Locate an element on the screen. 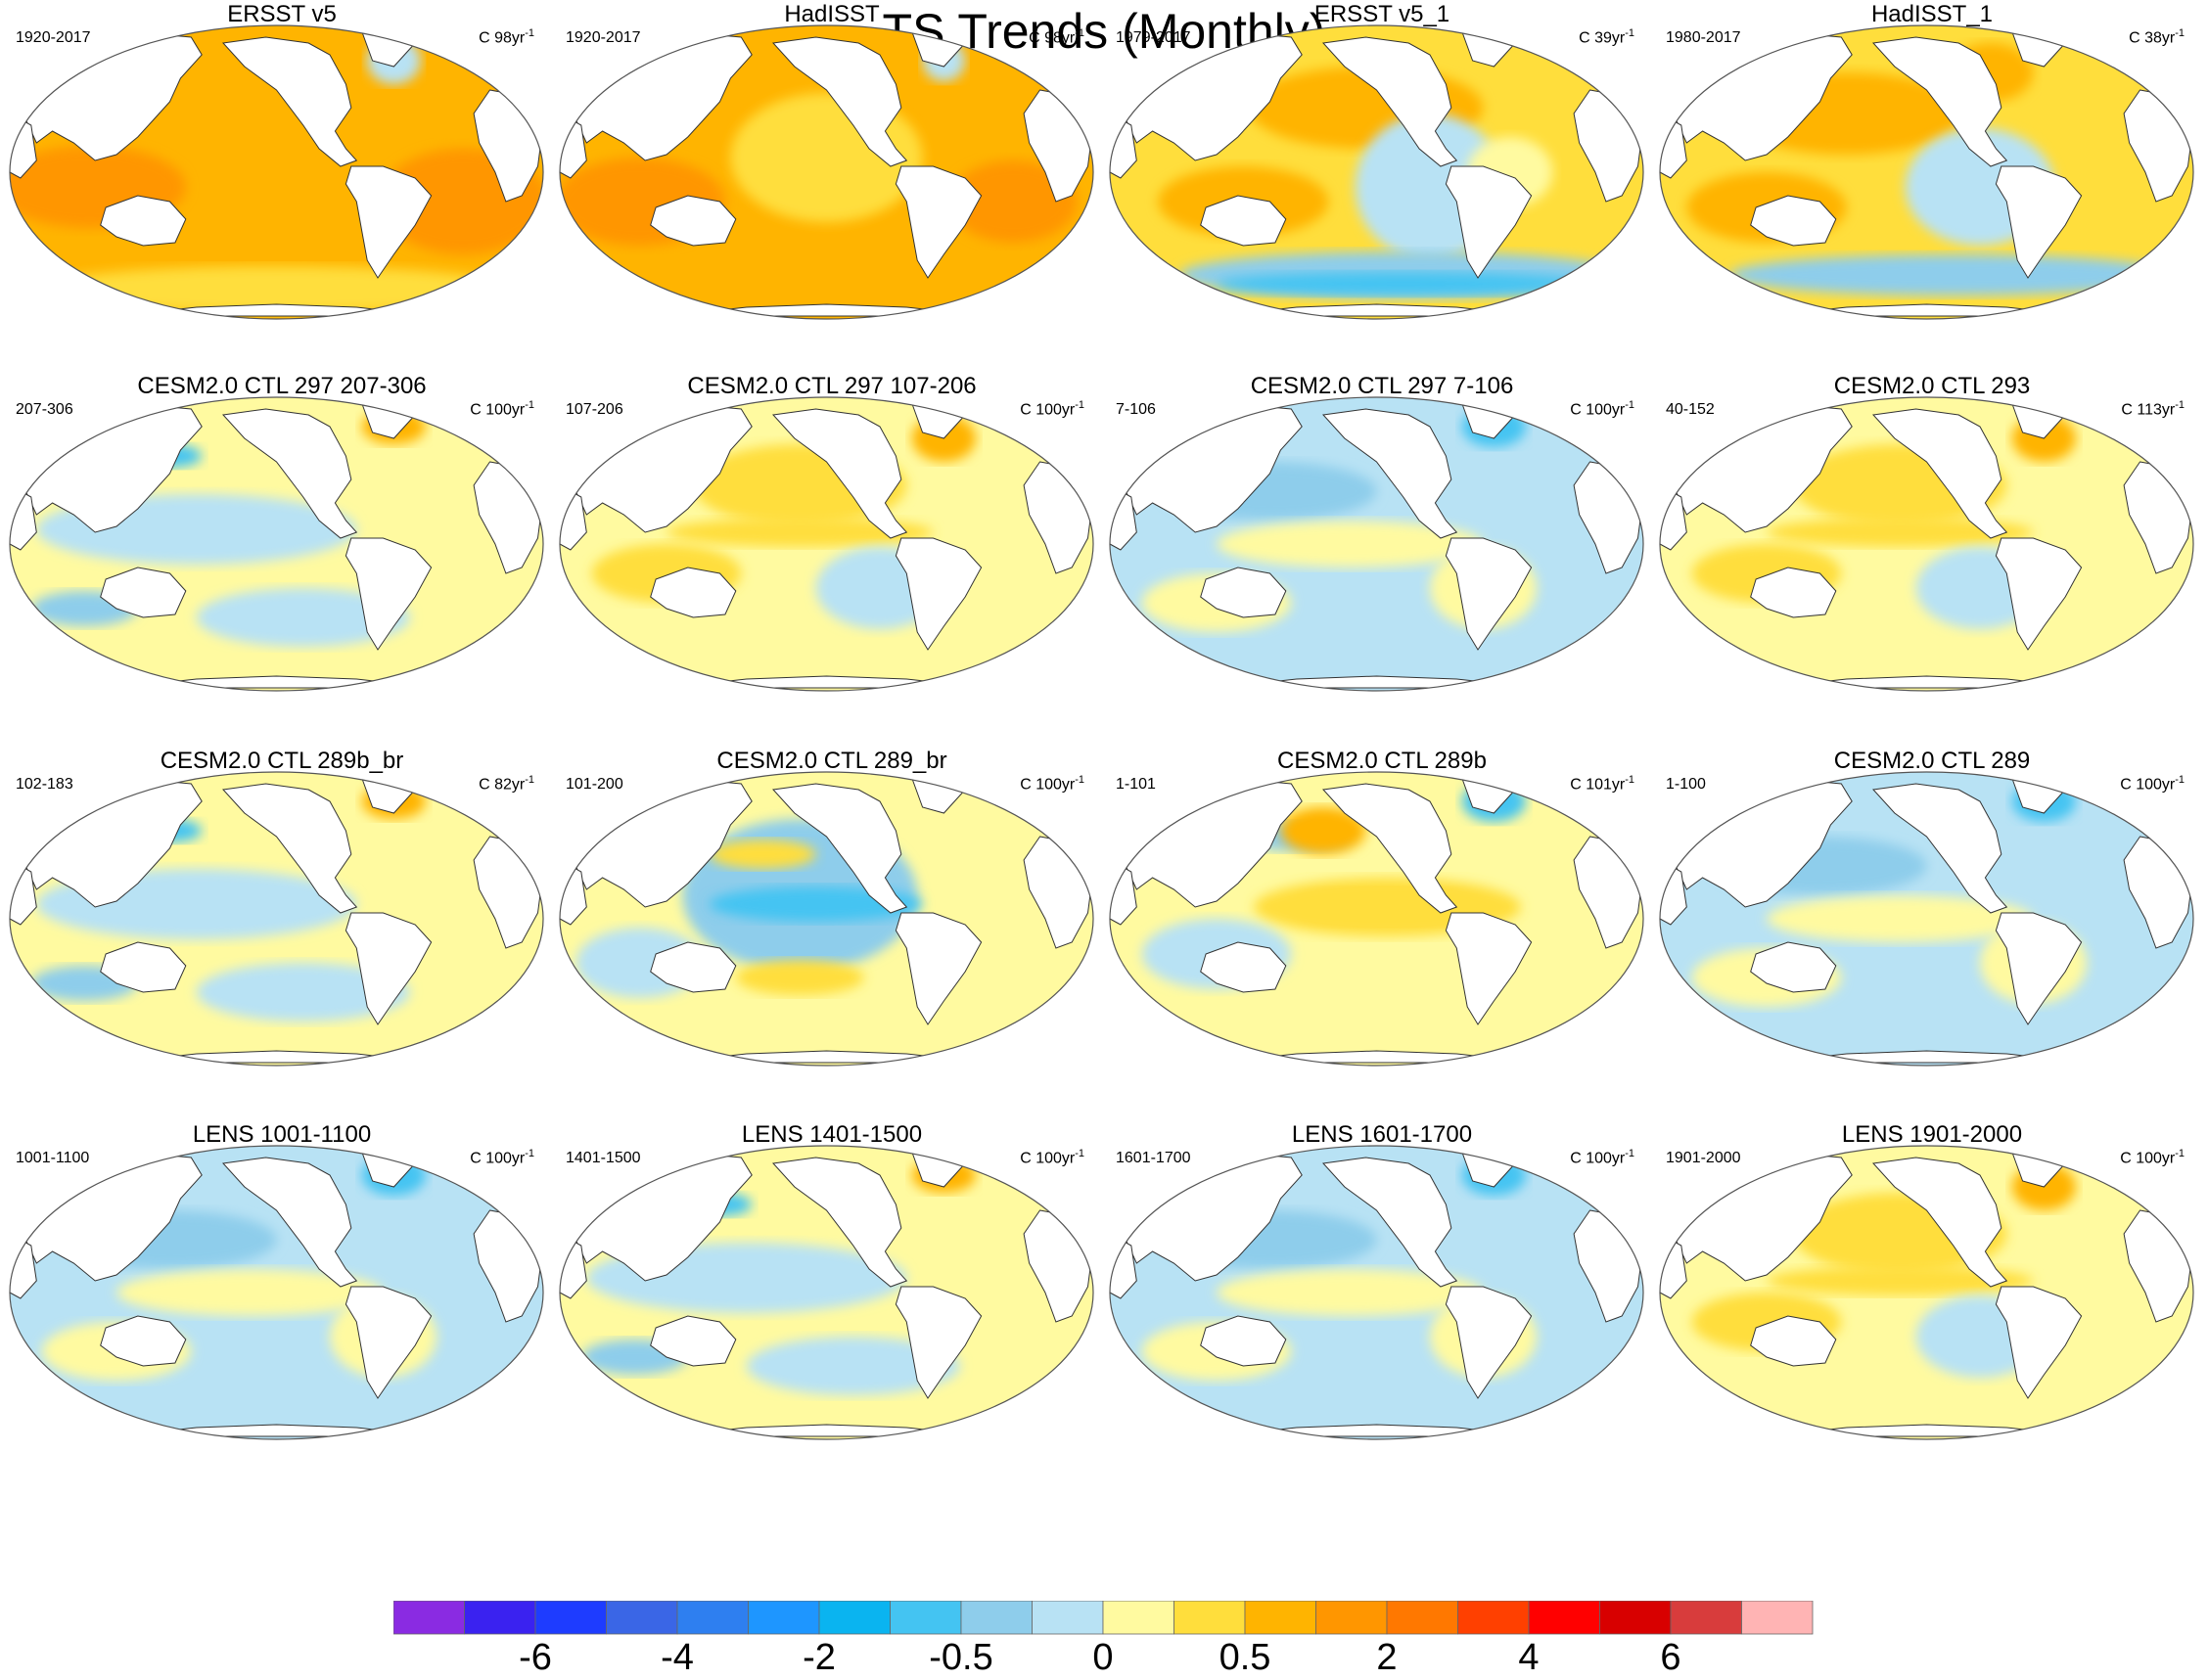 The height and width of the screenshot is (1680, 2208). map-panel: LENS 1401-1500 1401-1500 C 100yr-1 is located at coordinates (832, 1320).